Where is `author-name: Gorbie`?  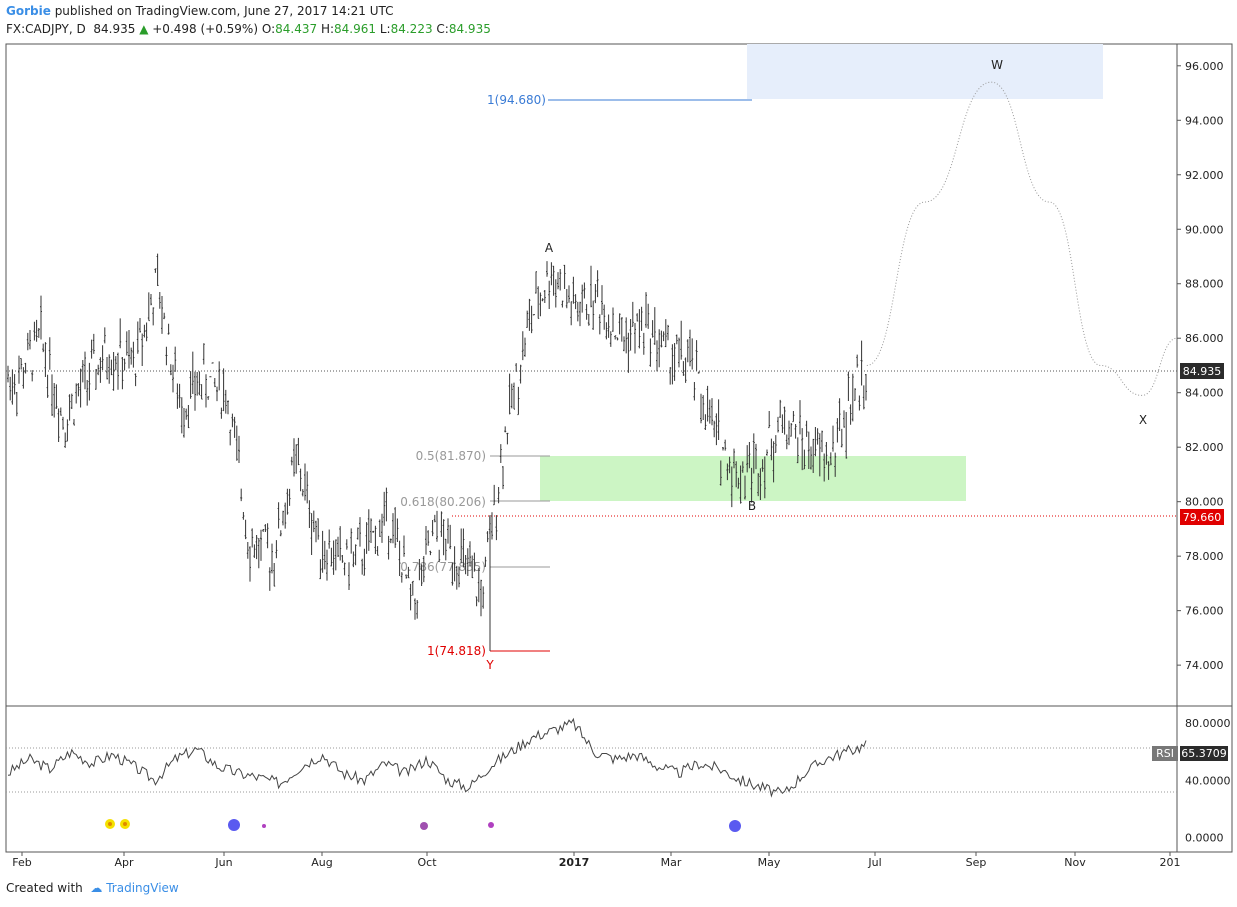 author-name: Gorbie is located at coordinates (28, 11).